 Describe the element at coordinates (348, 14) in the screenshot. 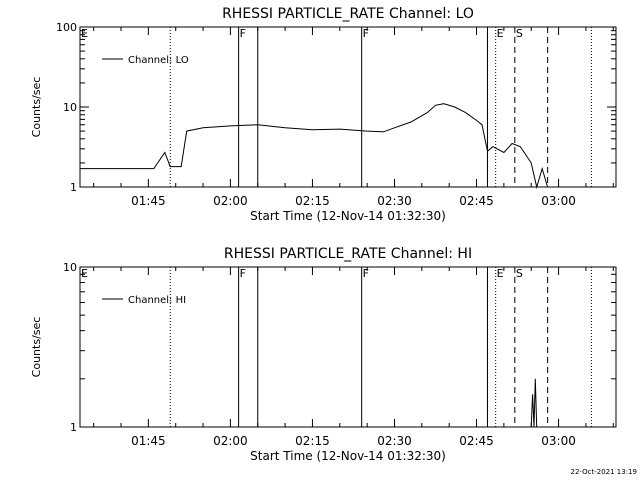

I see `chart-title: RHESSI PARTICLE_RATE Channel: LO` at that location.